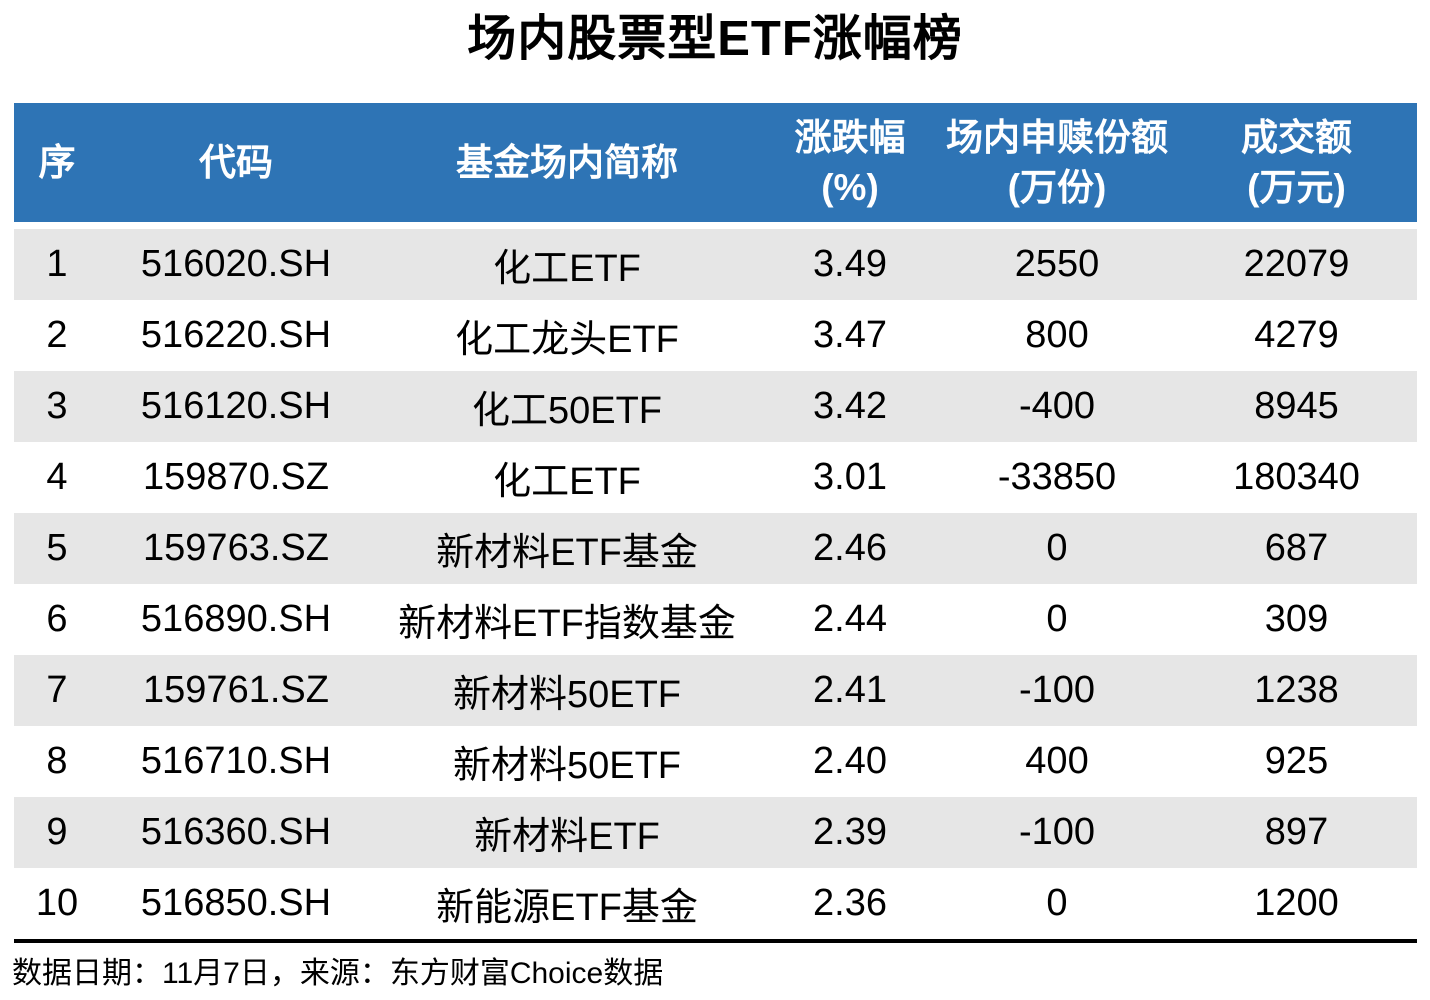 This screenshot has height=1000, width=1430. I want to click on table-row: 7 159761.SZ 新材料50ETF 2.41 -100 1238, so click(715, 690).